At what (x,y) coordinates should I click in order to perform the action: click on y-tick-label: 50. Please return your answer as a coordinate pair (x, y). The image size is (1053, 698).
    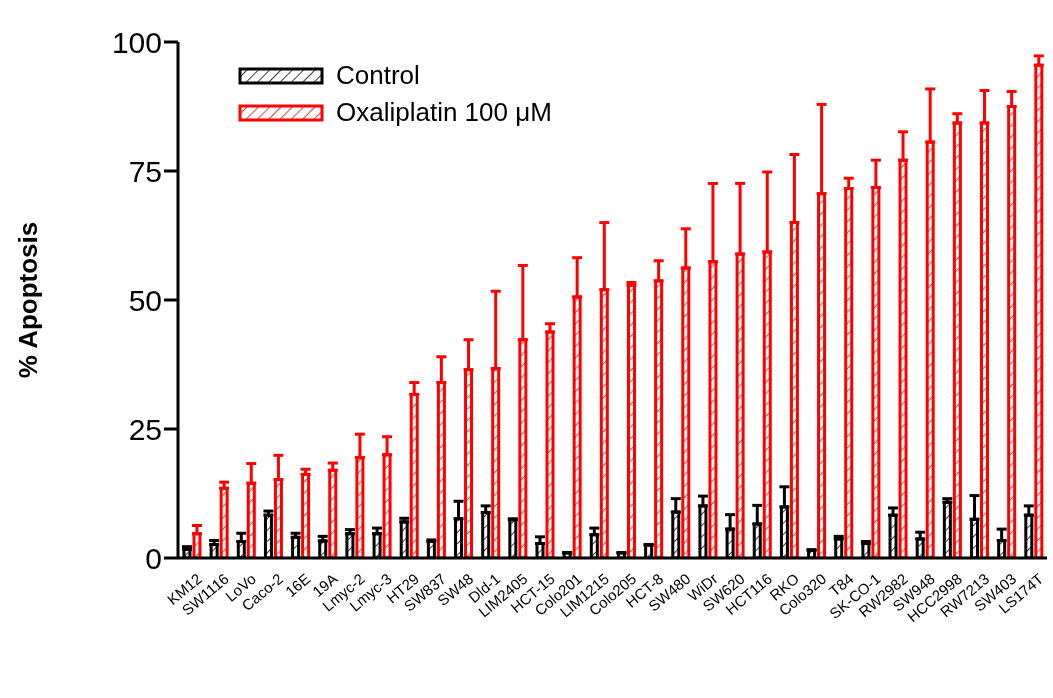
    Looking at the image, I should click on (145, 300).